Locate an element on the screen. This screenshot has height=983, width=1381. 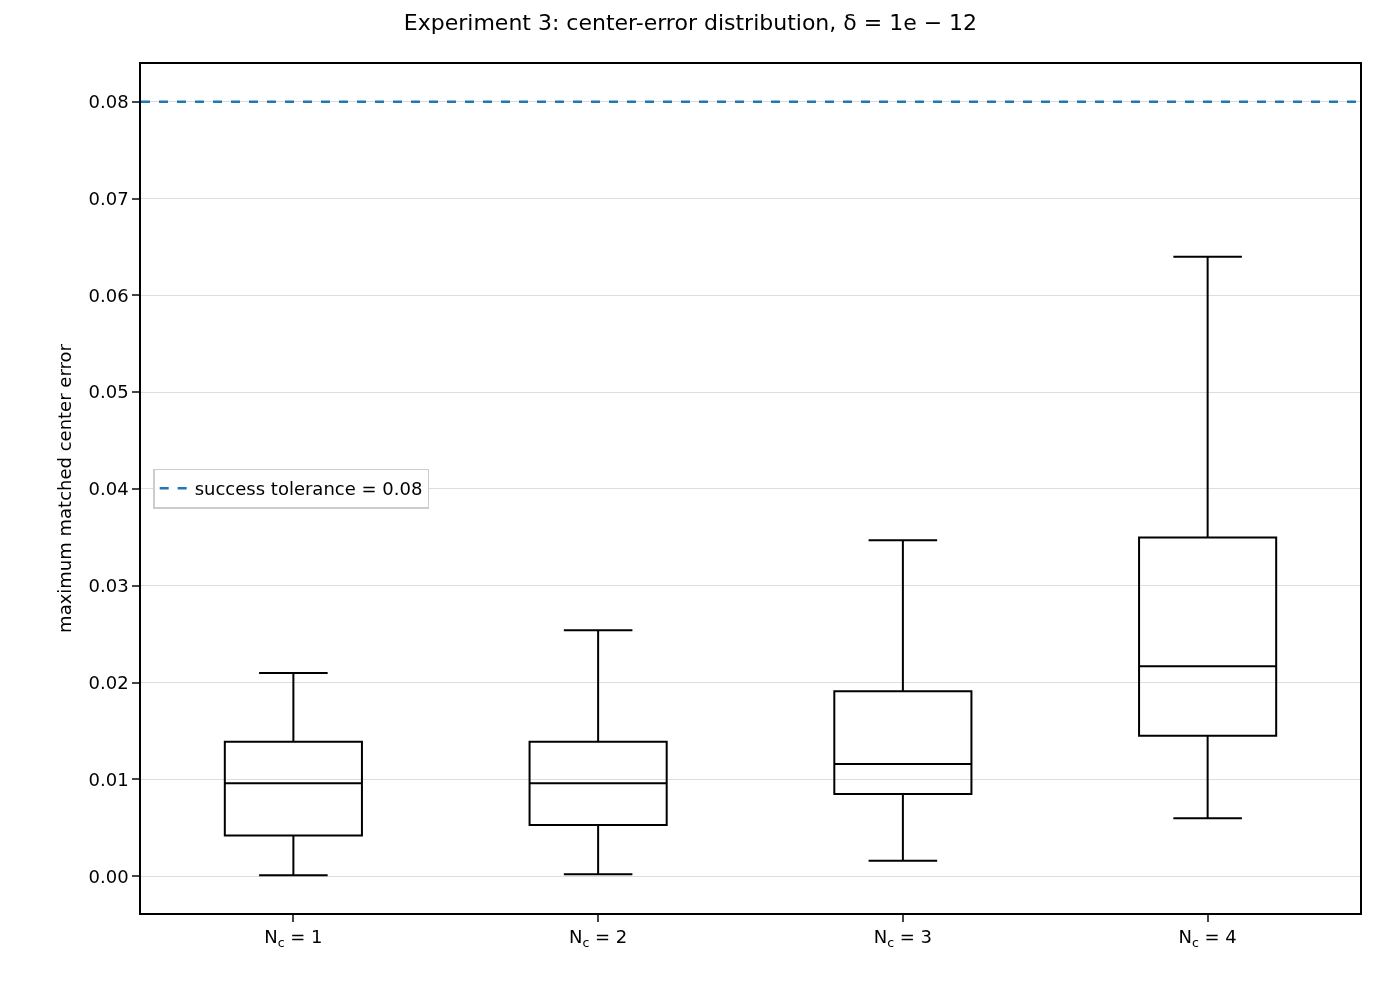
y-axis-title: maximum matched center error is located at coordinates (65, 488).